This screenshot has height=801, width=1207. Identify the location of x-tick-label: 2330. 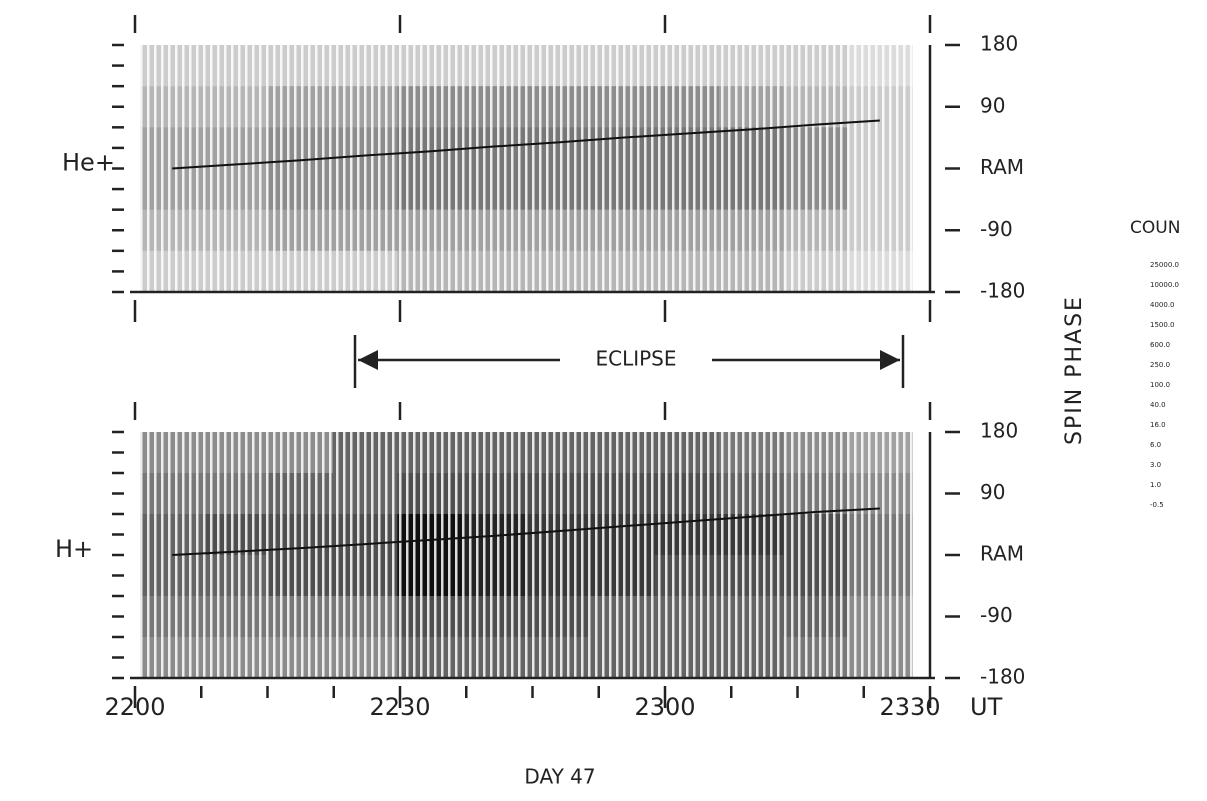
(909, 707).